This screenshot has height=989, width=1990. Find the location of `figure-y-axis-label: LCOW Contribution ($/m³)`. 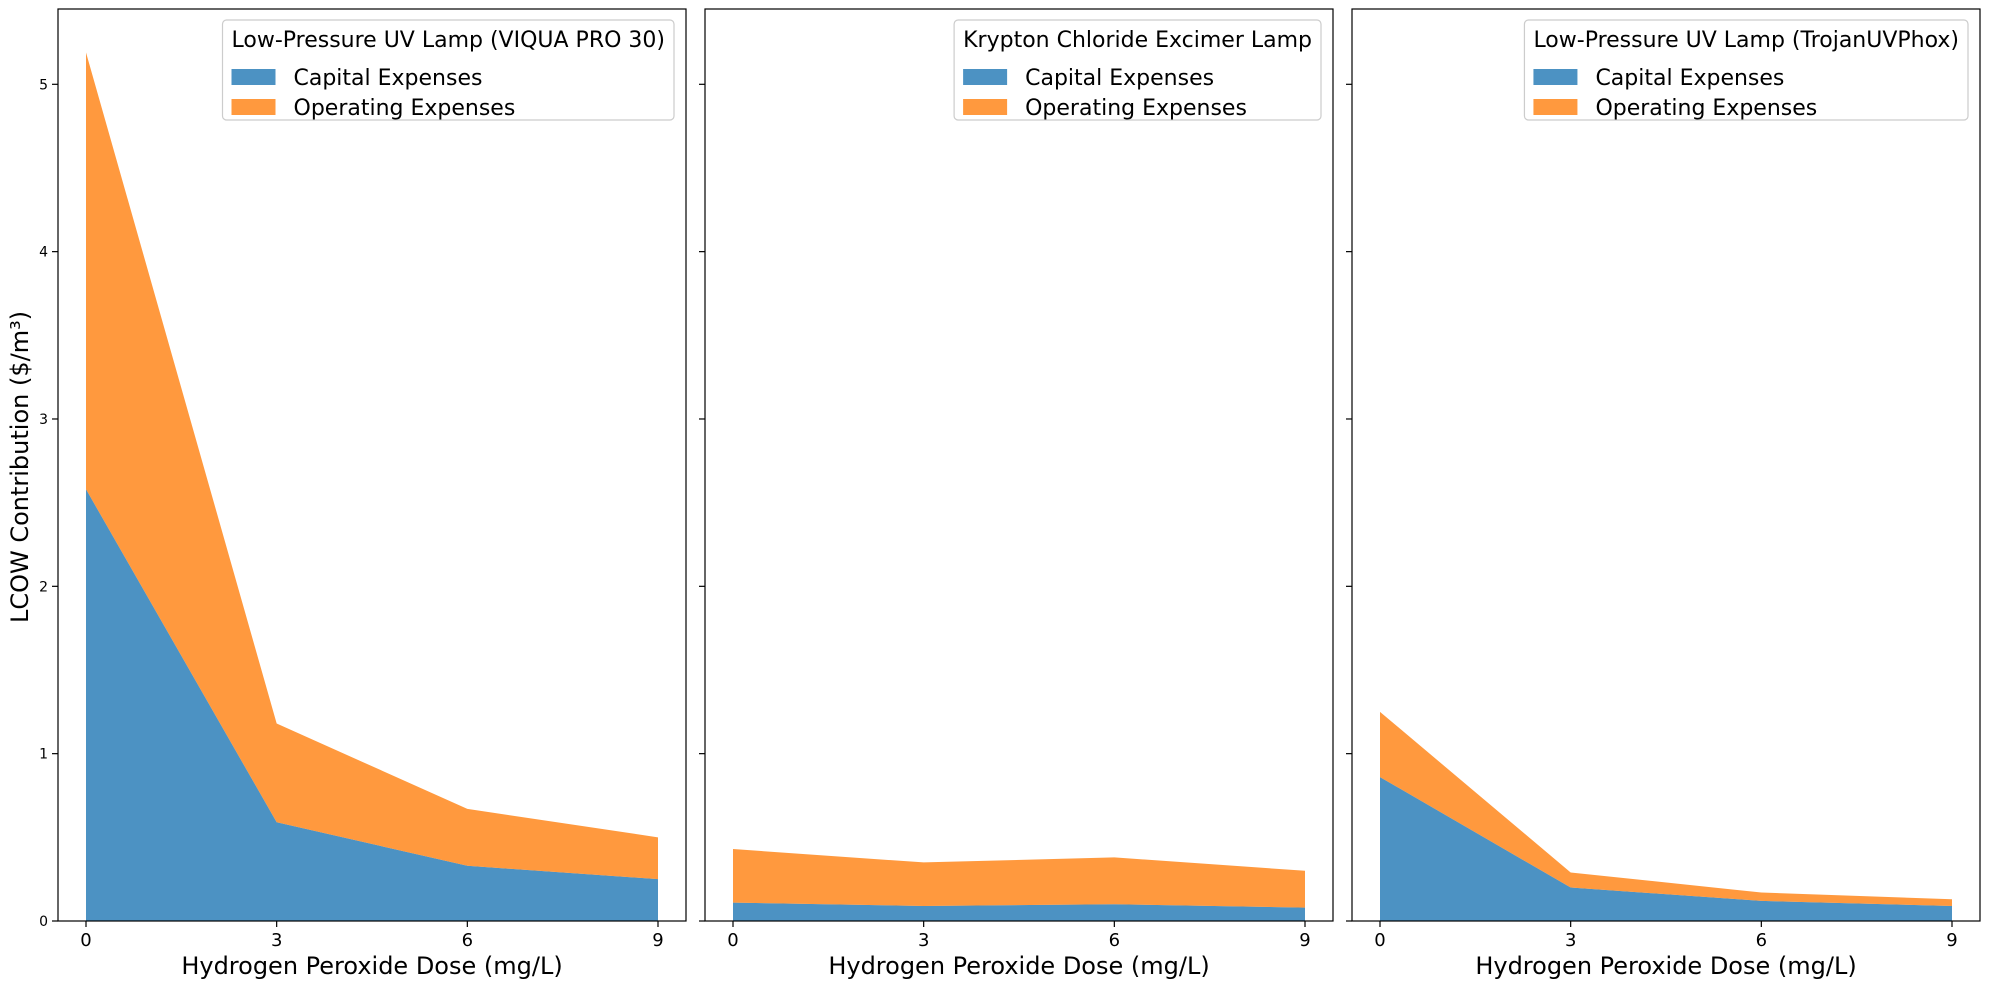

figure-y-axis-label: LCOW Contribution ($/m³) is located at coordinates (20, 467).